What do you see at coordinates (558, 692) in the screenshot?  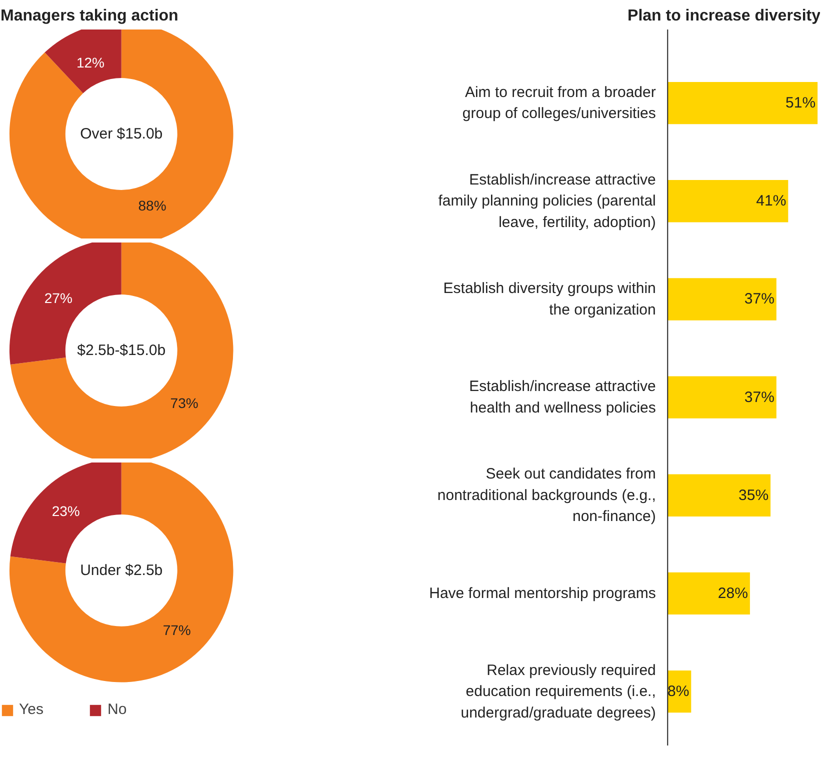 I see `y-tick-label: Relax previously required education requirements (i.e., undergrad/graduate degrees)` at bounding box center [558, 692].